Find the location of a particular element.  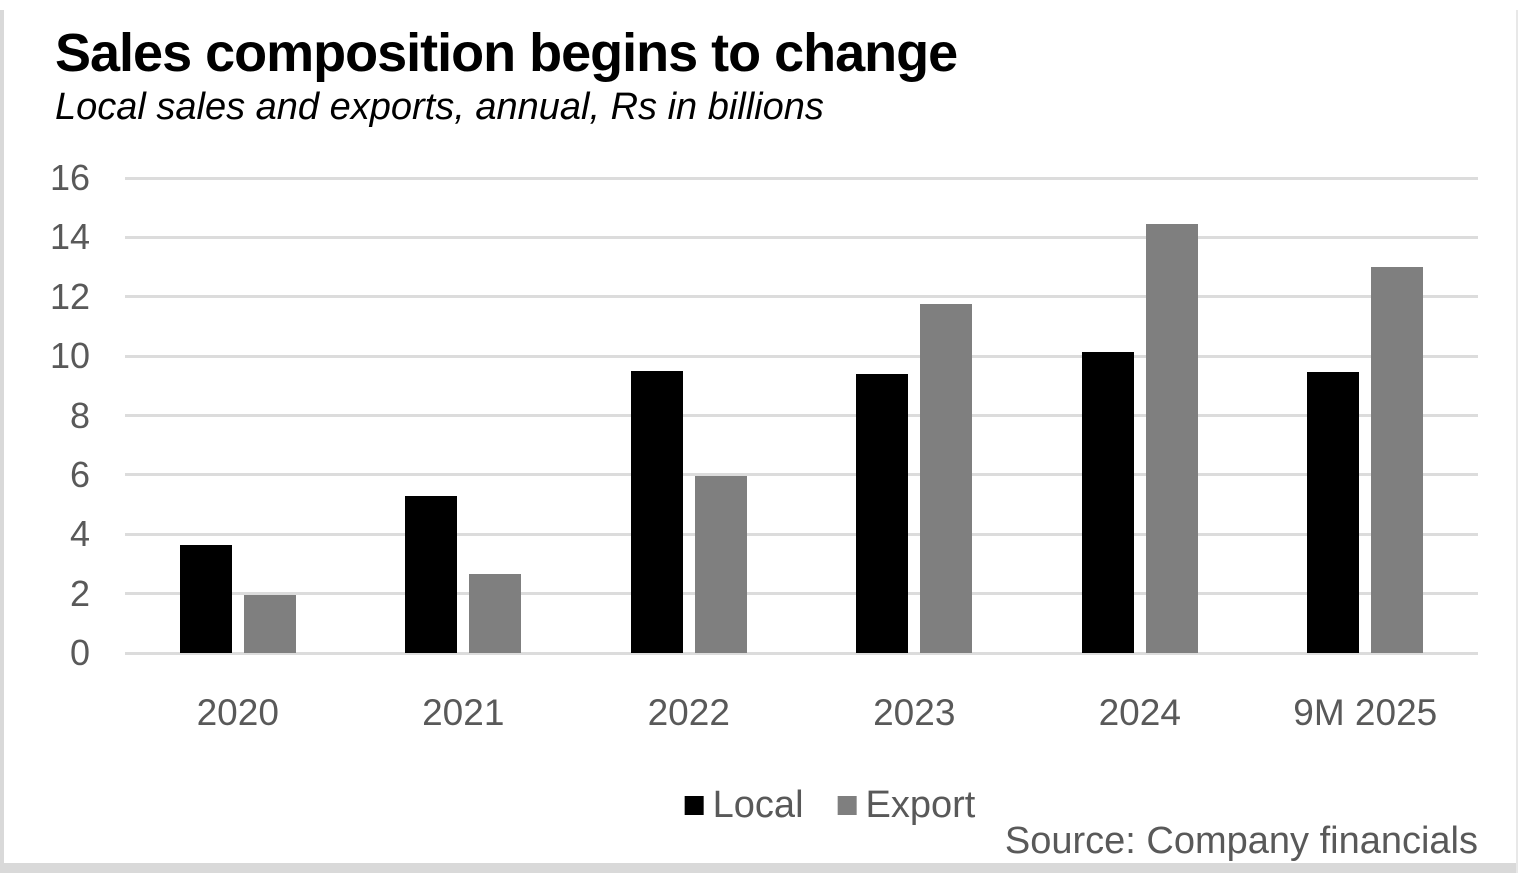

x-tick-label-9m-2025: 9M 2025 is located at coordinates (1365, 712).